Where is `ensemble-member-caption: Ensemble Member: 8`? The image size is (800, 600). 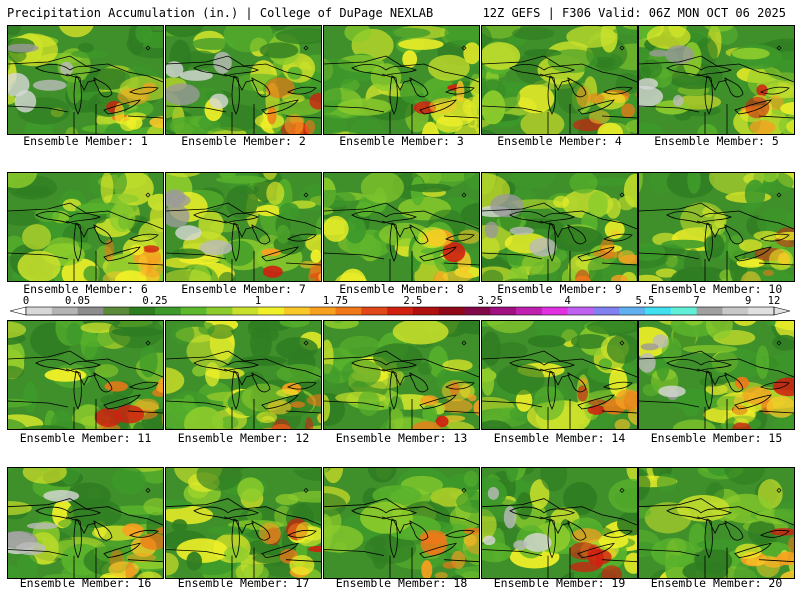
ensemble-member-caption: Ensemble Member: 8 is located at coordinates (401, 289).